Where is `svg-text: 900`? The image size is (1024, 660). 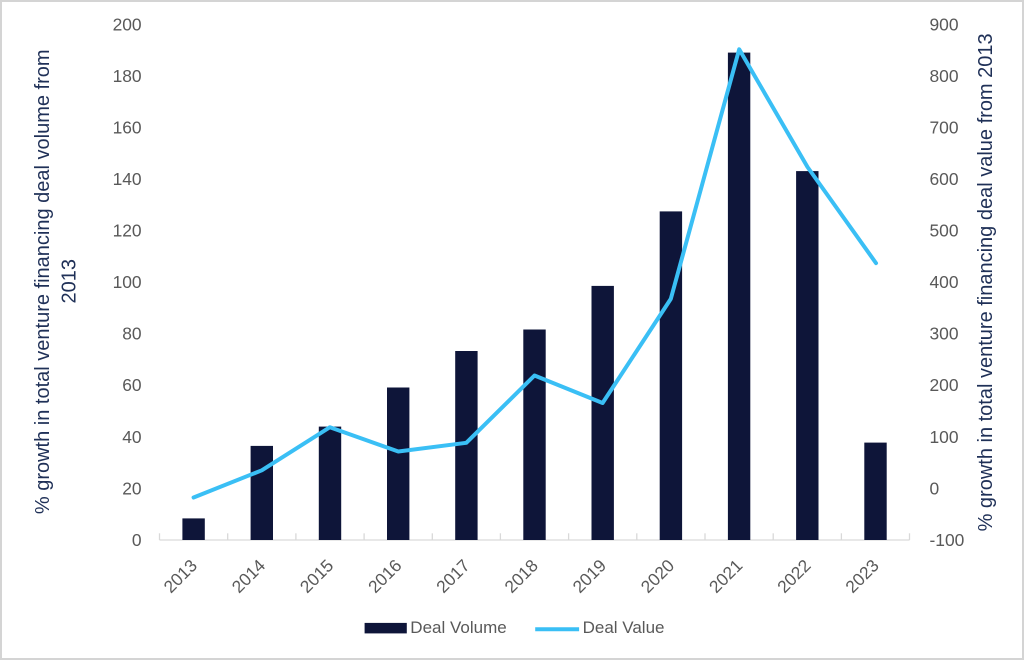 svg-text: 900 is located at coordinates (944, 25).